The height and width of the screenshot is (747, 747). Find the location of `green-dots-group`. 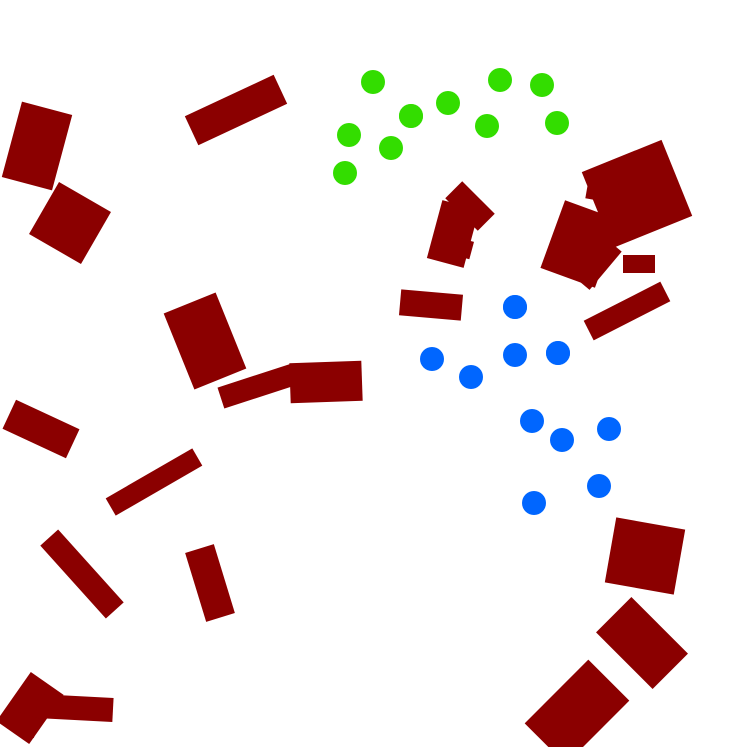

green-dots-group is located at coordinates (451, 126).